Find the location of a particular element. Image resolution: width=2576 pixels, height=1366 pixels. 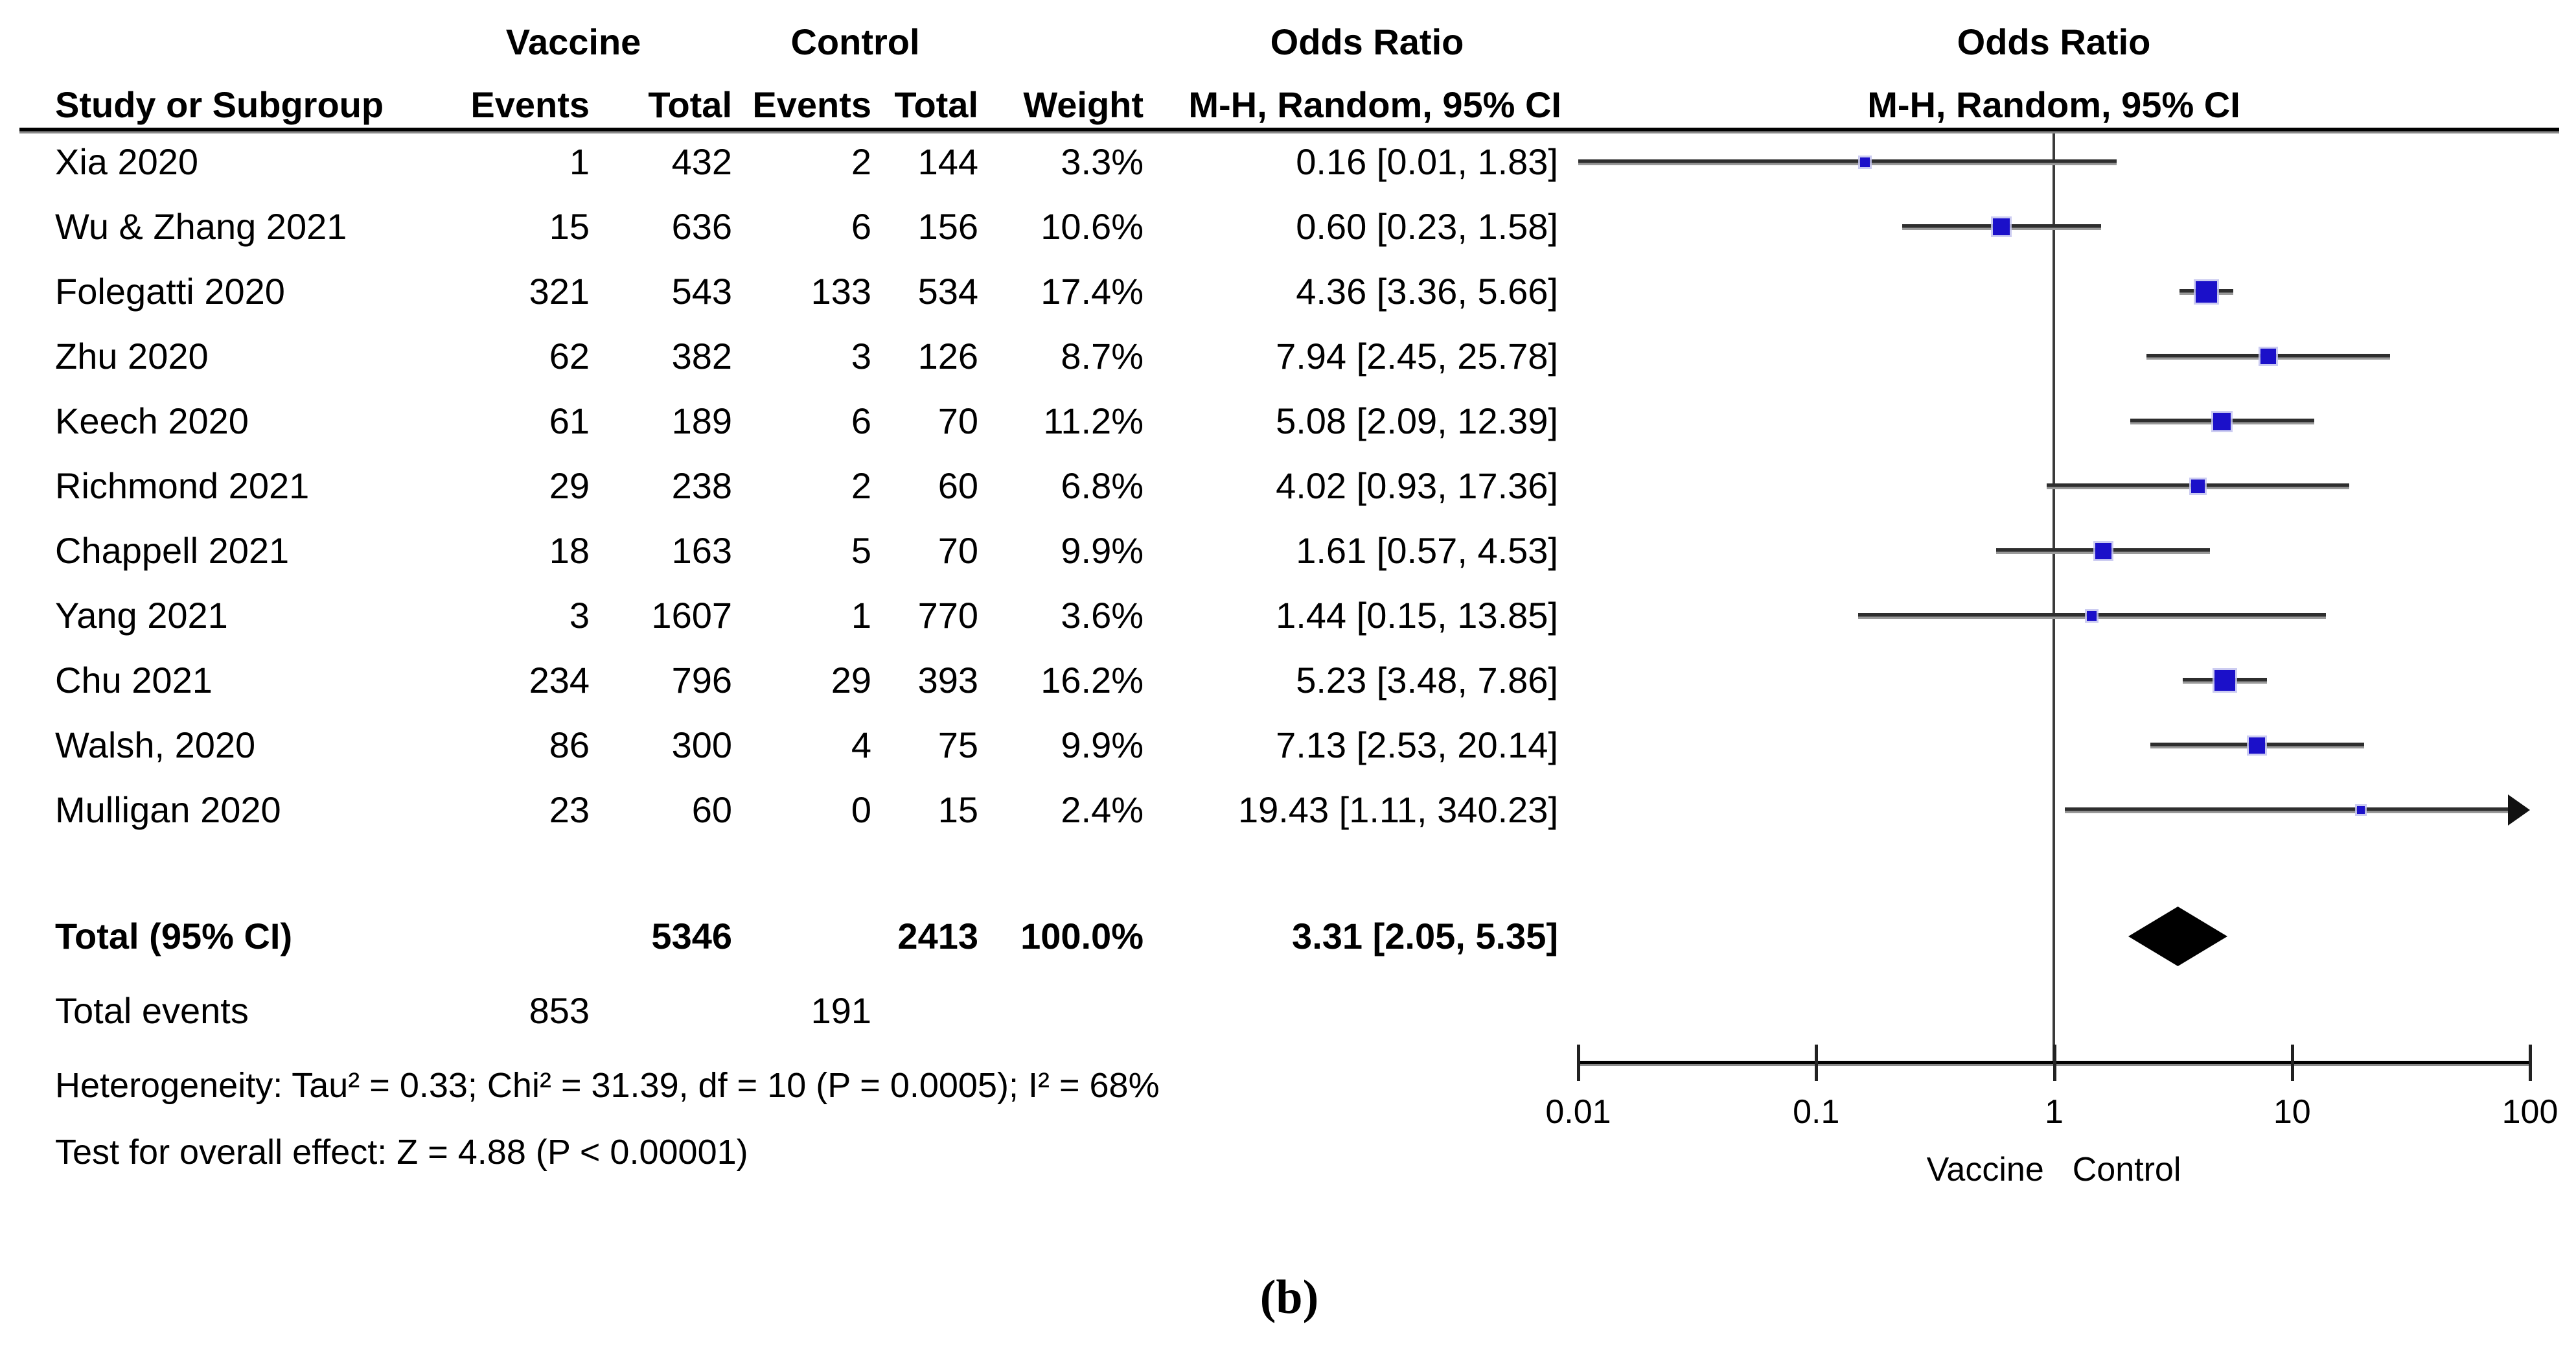

vaccine-events: 86 is located at coordinates (569, 744).